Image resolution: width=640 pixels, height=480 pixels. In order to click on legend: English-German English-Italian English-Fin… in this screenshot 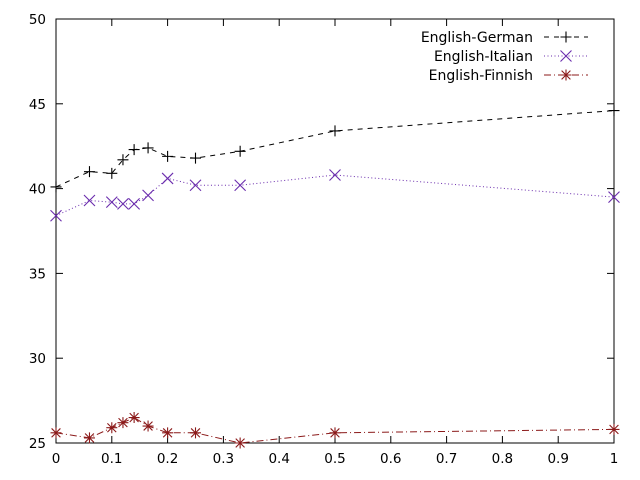, I will do `click(504, 57)`.